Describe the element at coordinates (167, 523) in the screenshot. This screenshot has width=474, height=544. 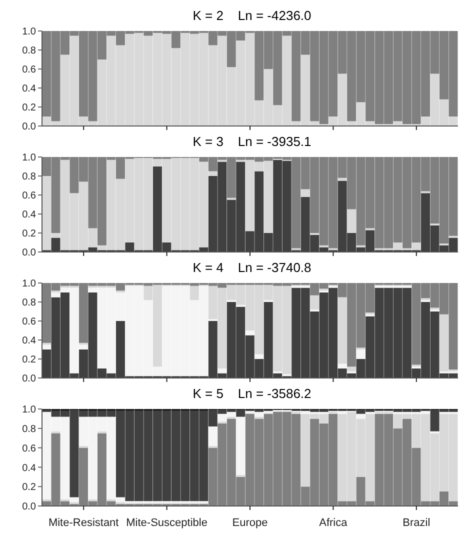
I see `x-tick-label: Mite-Susceptible` at that location.